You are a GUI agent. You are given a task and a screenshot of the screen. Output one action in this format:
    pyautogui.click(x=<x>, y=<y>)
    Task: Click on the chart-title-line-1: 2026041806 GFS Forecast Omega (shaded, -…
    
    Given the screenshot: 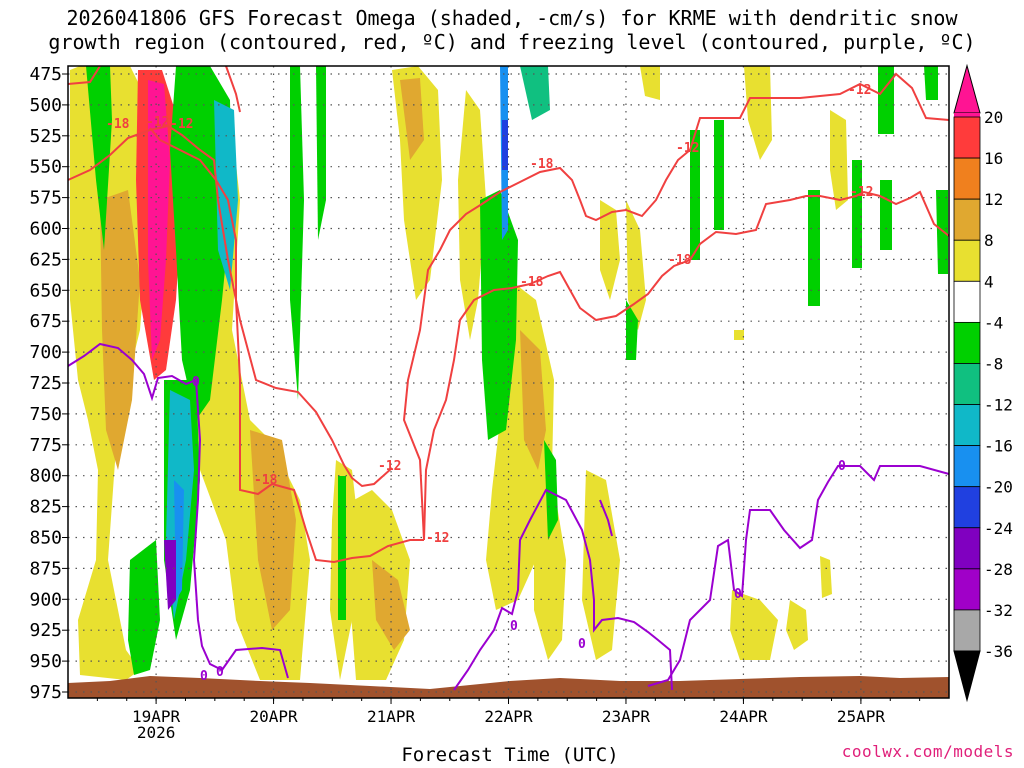 What is the action you would take?
    pyautogui.click(x=512, y=18)
    